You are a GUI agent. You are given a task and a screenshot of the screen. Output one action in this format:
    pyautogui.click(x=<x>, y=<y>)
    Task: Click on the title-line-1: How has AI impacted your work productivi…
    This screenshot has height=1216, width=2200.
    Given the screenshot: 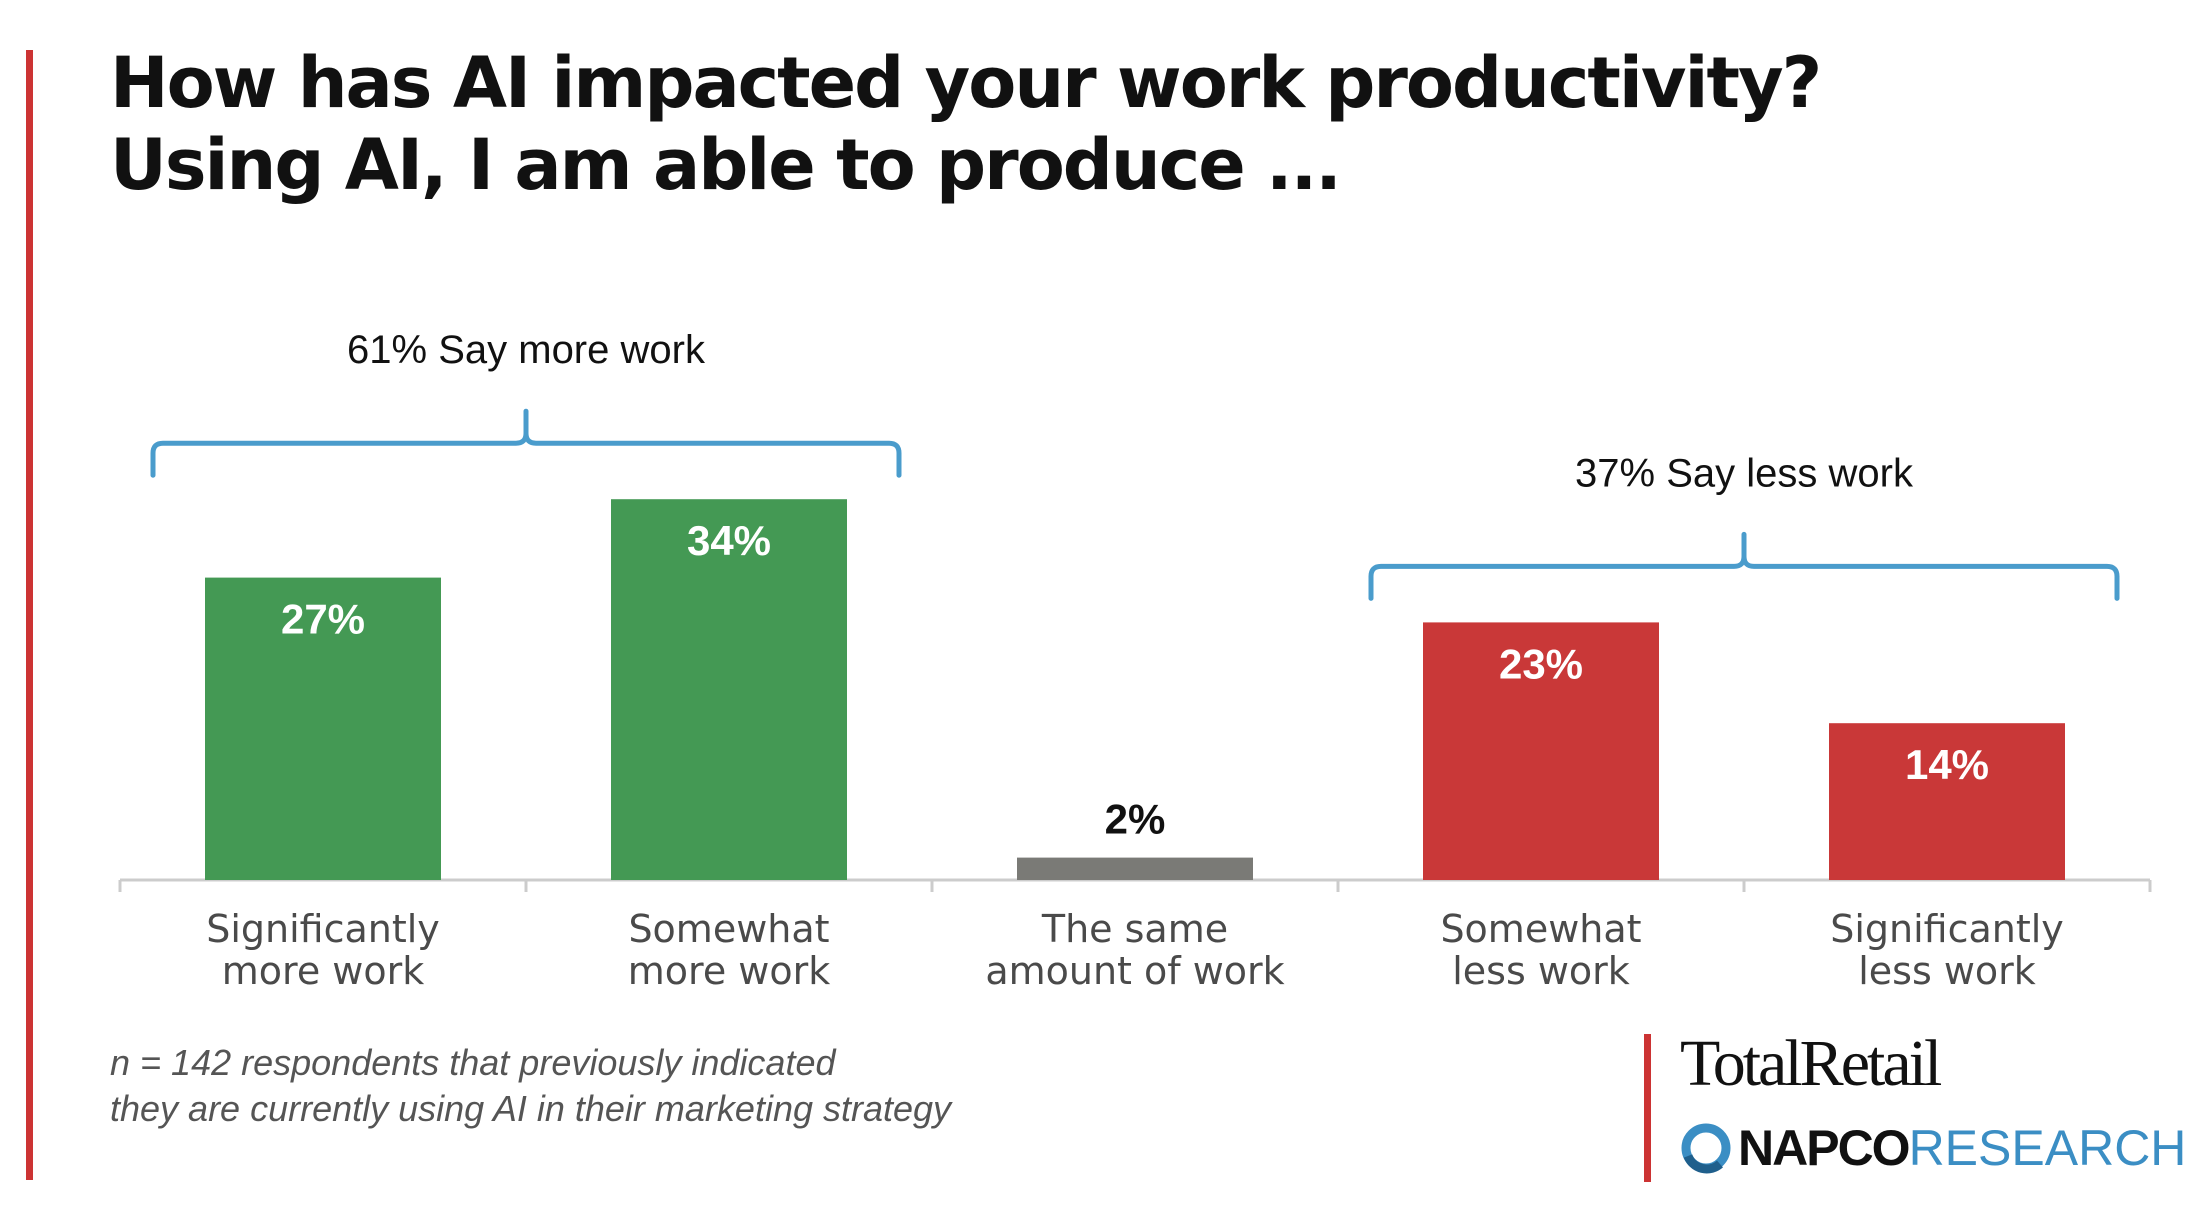 What is the action you would take?
    pyautogui.click(x=966, y=83)
    